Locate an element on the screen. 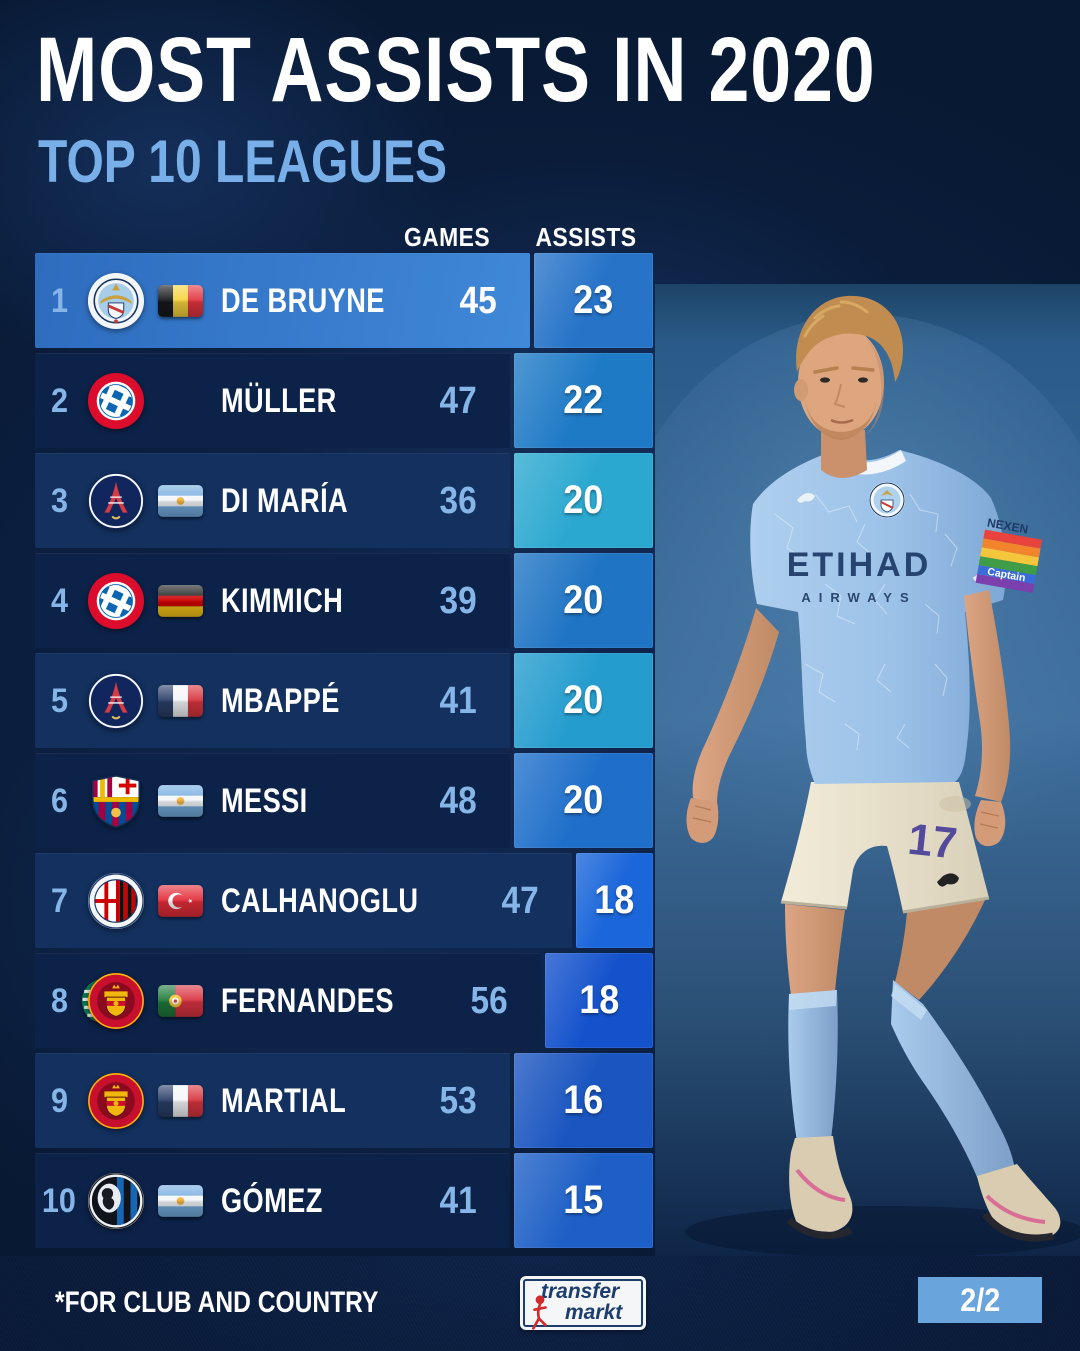 The height and width of the screenshot is (1351, 1080). portugal-flag-icon is located at coordinates (180, 1001).